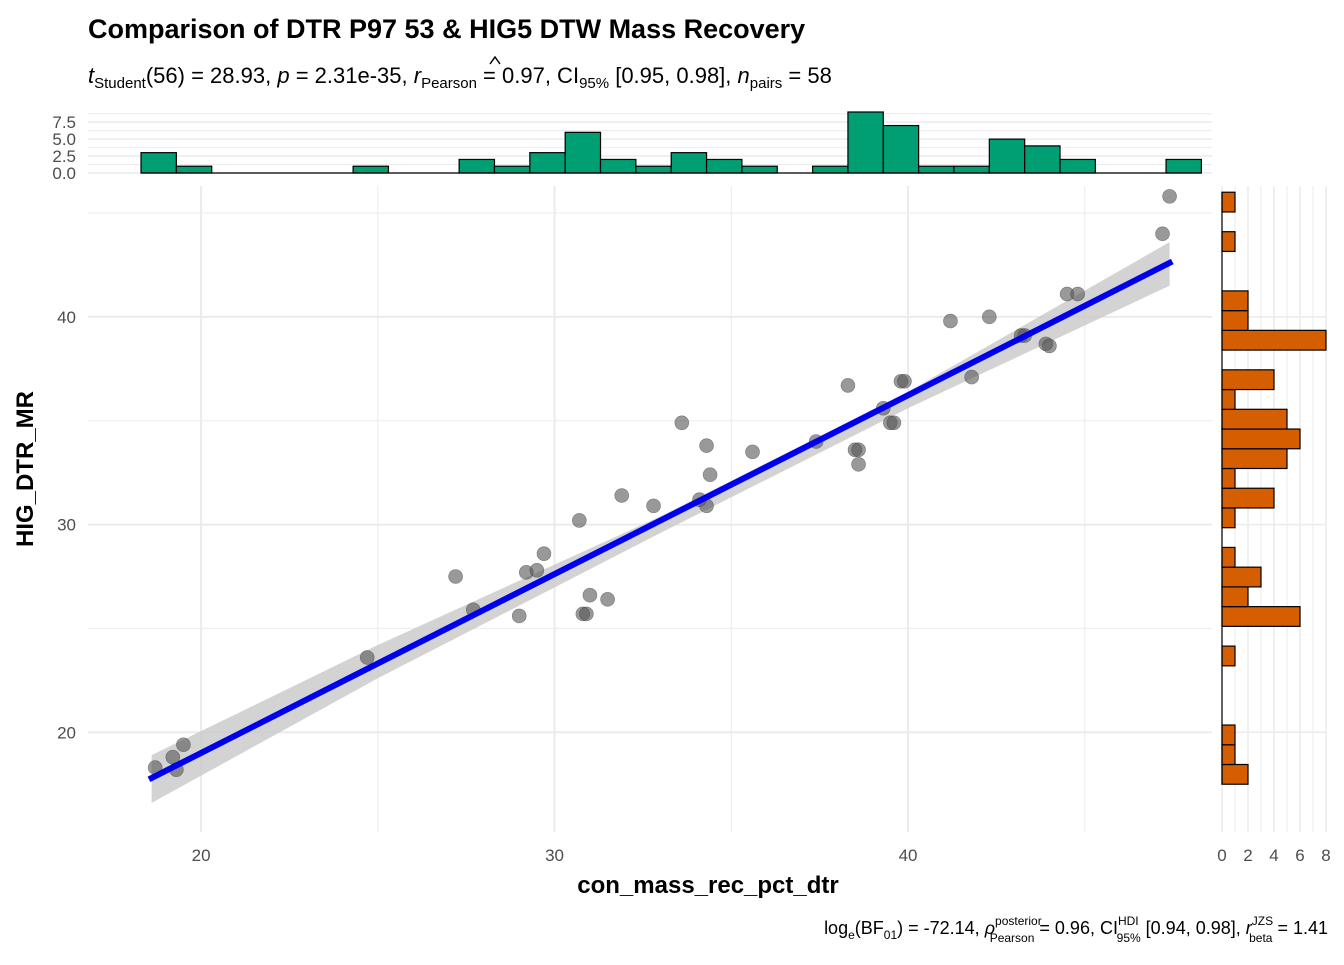  What do you see at coordinates (1273, 855) in the screenshot?
I see `side-hist-tick-label: 4` at bounding box center [1273, 855].